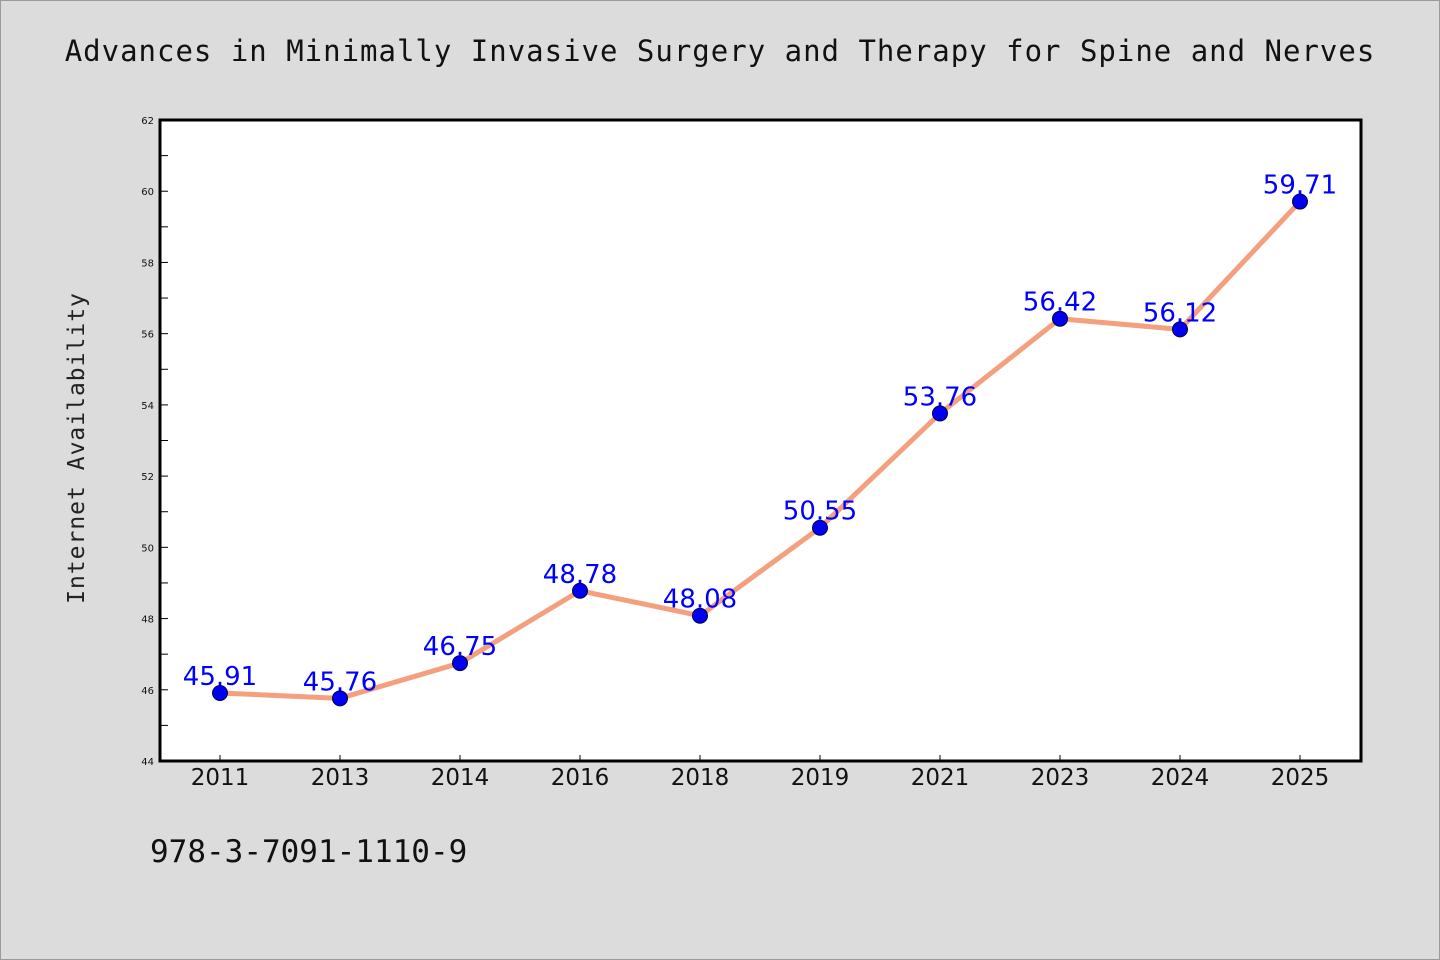 This screenshot has height=960, width=1440. I want to click on data-label: 56.12, so click(1180, 313).